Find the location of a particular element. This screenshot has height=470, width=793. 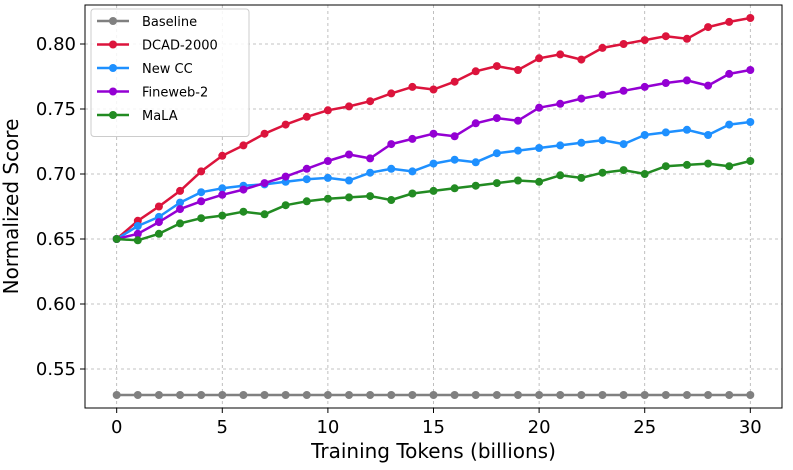

x-tick-label: 25 is located at coordinates (644, 427).